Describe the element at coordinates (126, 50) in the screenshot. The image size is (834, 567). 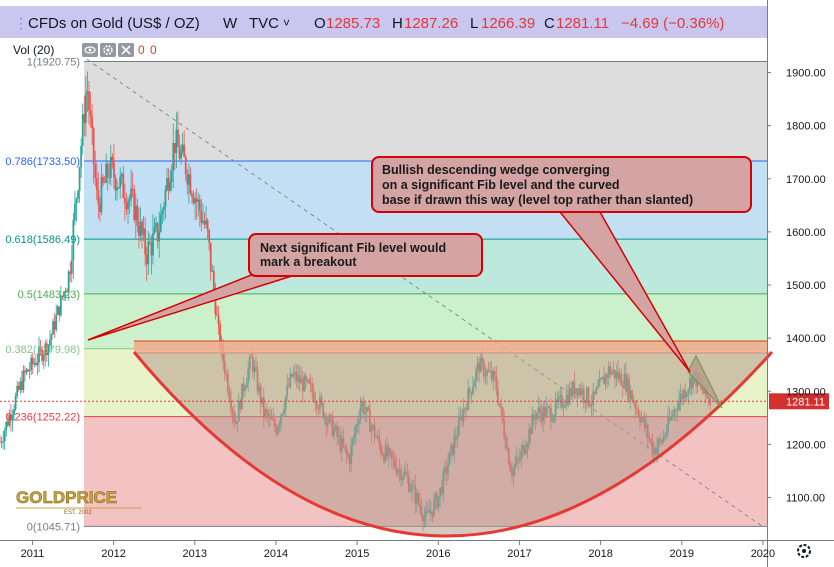
I see `close-icon` at that location.